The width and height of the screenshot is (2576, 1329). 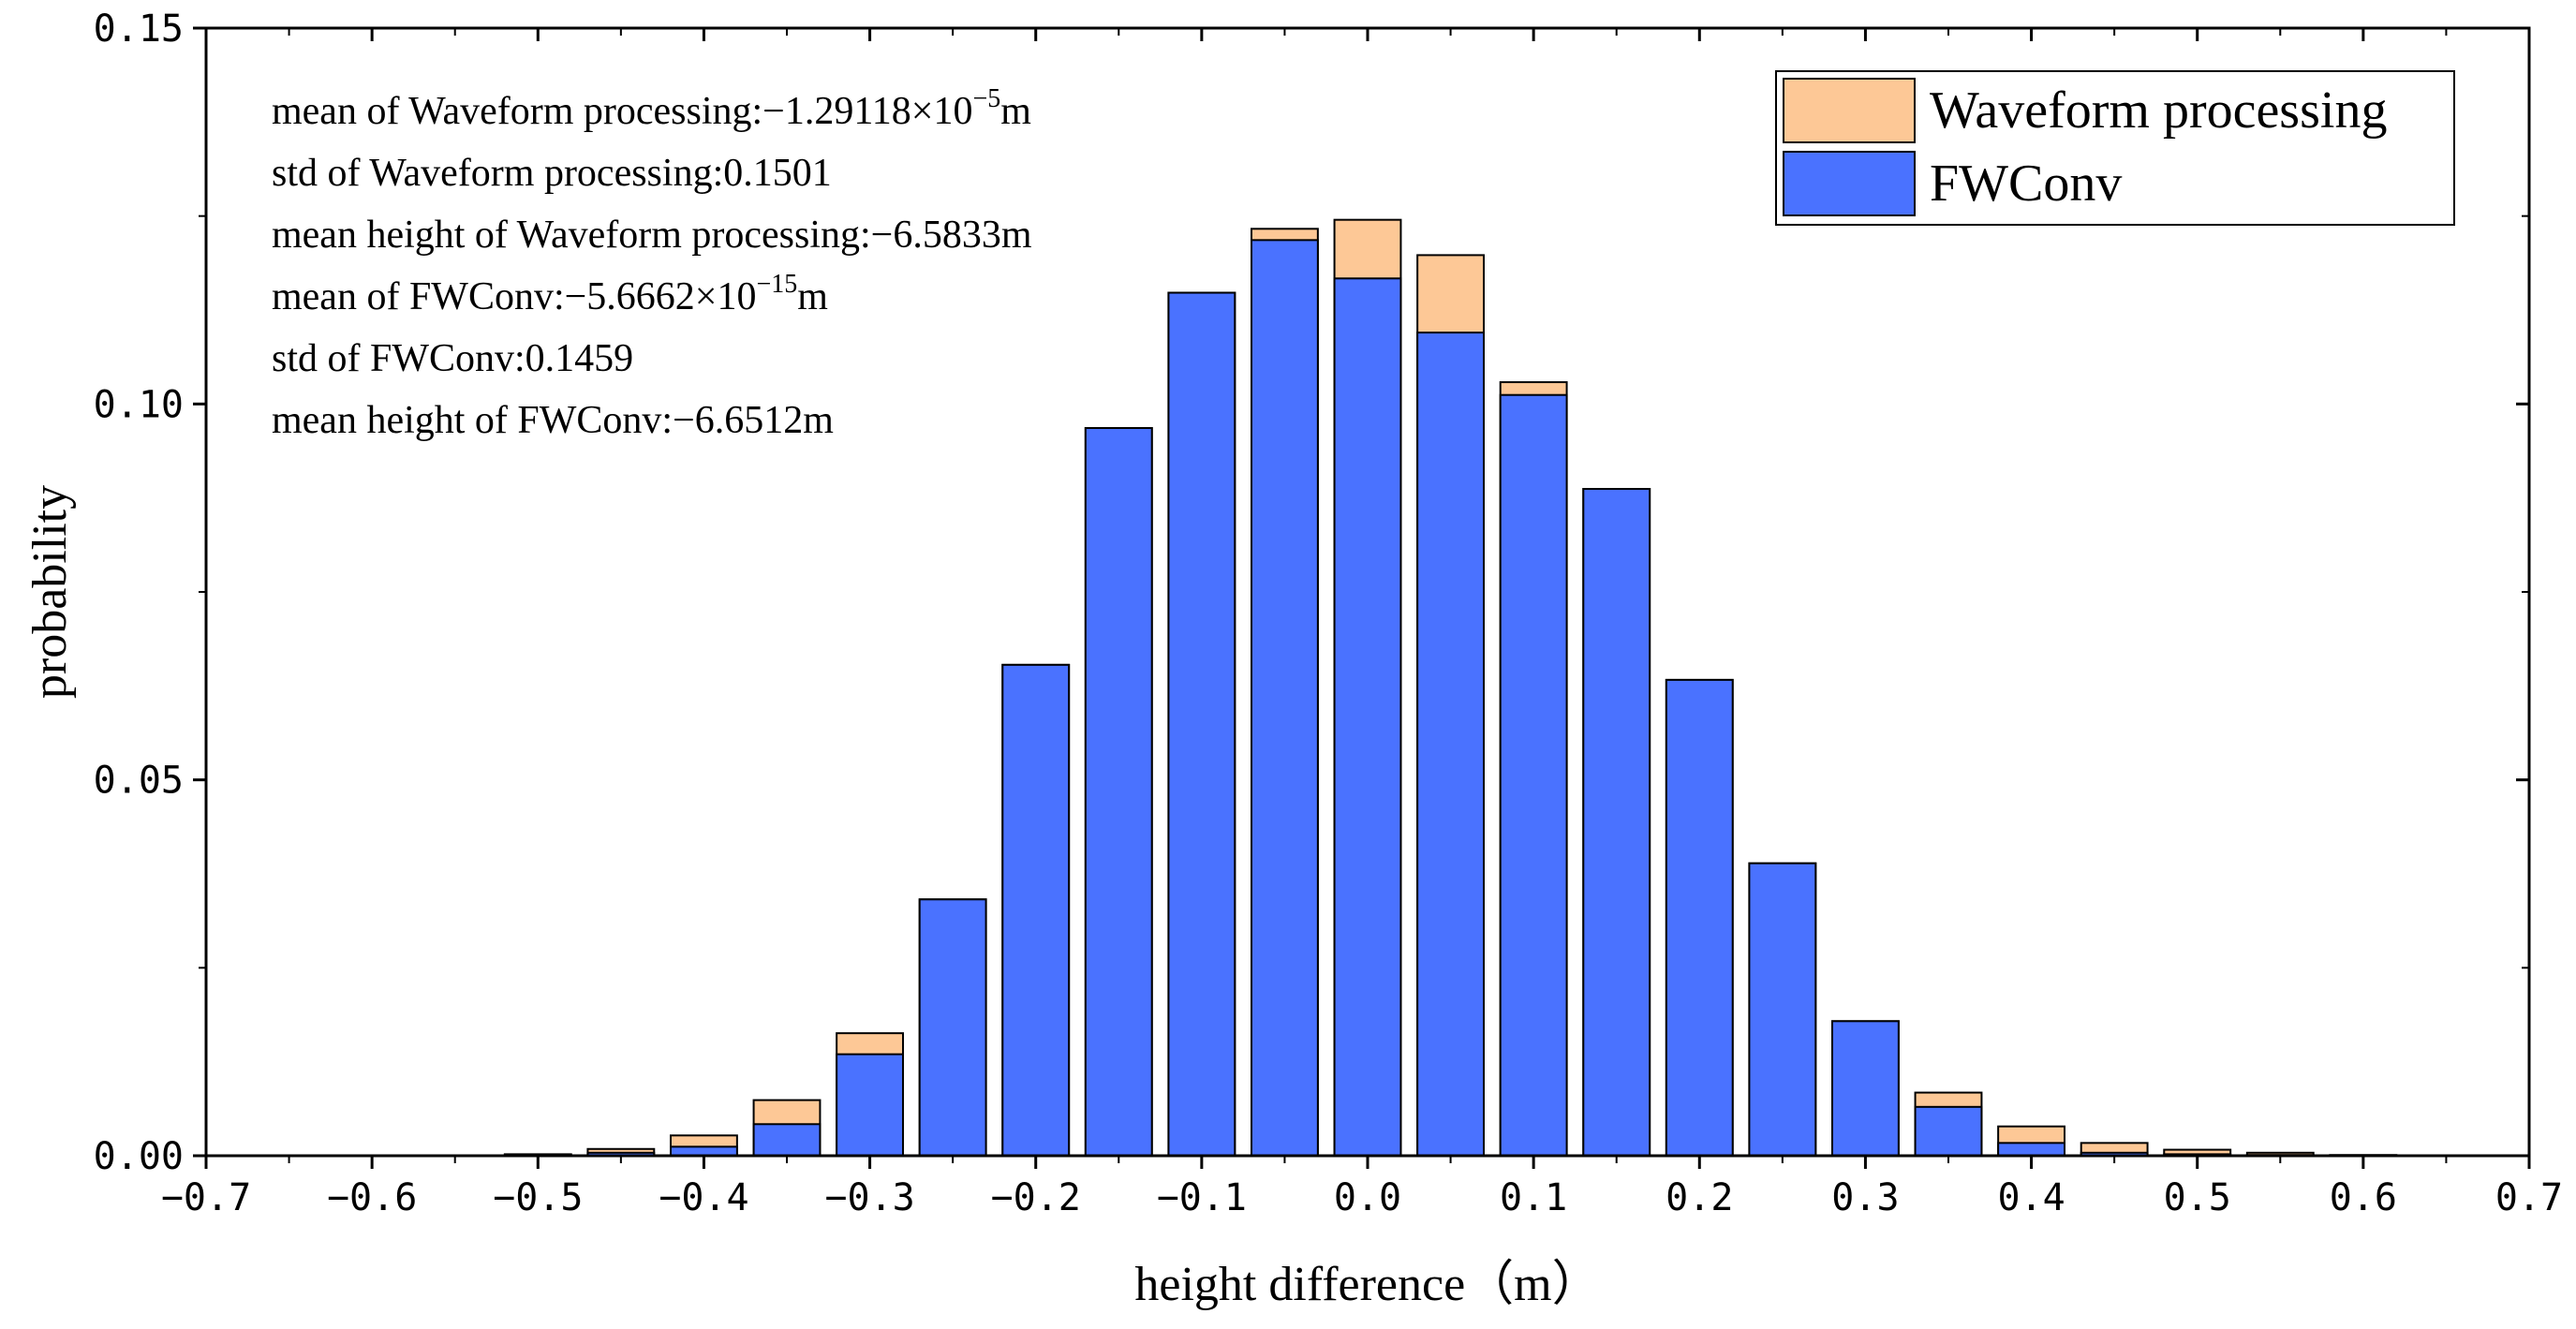 What do you see at coordinates (2031, 1197) in the screenshot?
I see `x-tick-label: 0.4` at bounding box center [2031, 1197].